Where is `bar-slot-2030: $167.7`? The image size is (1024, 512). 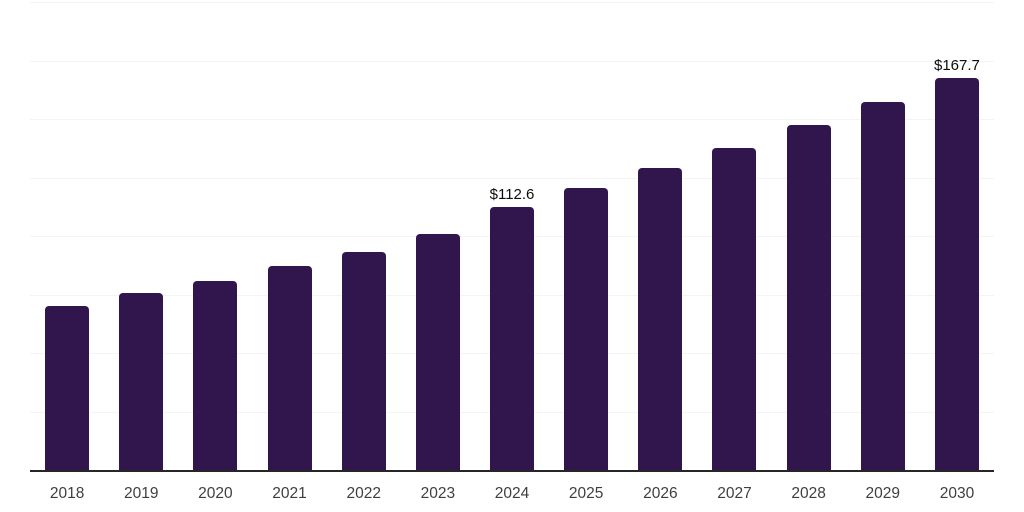
bar-slot-2030: $167.7 is located at coordinates (957, 236).